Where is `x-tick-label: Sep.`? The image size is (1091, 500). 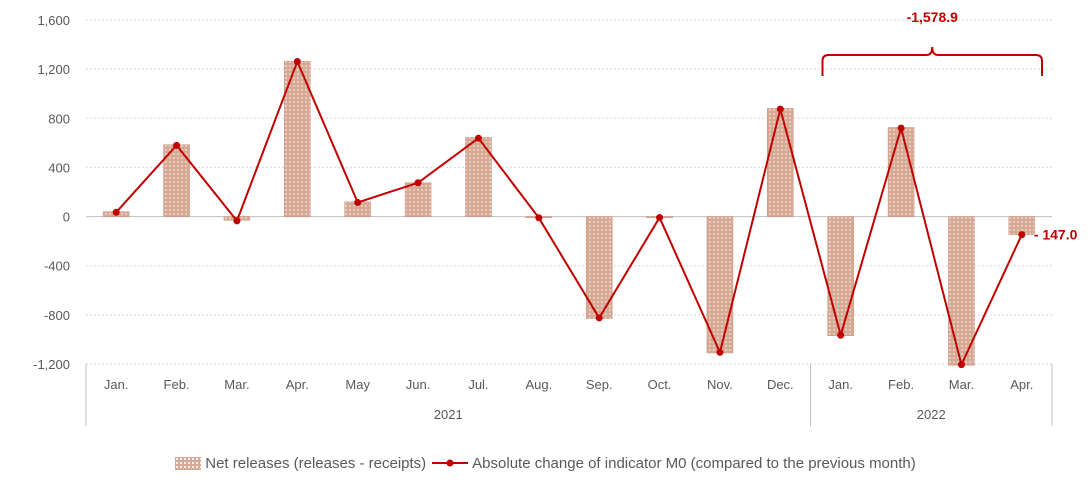 x-tick-label: Sep. is located at coordinates (599, 384).